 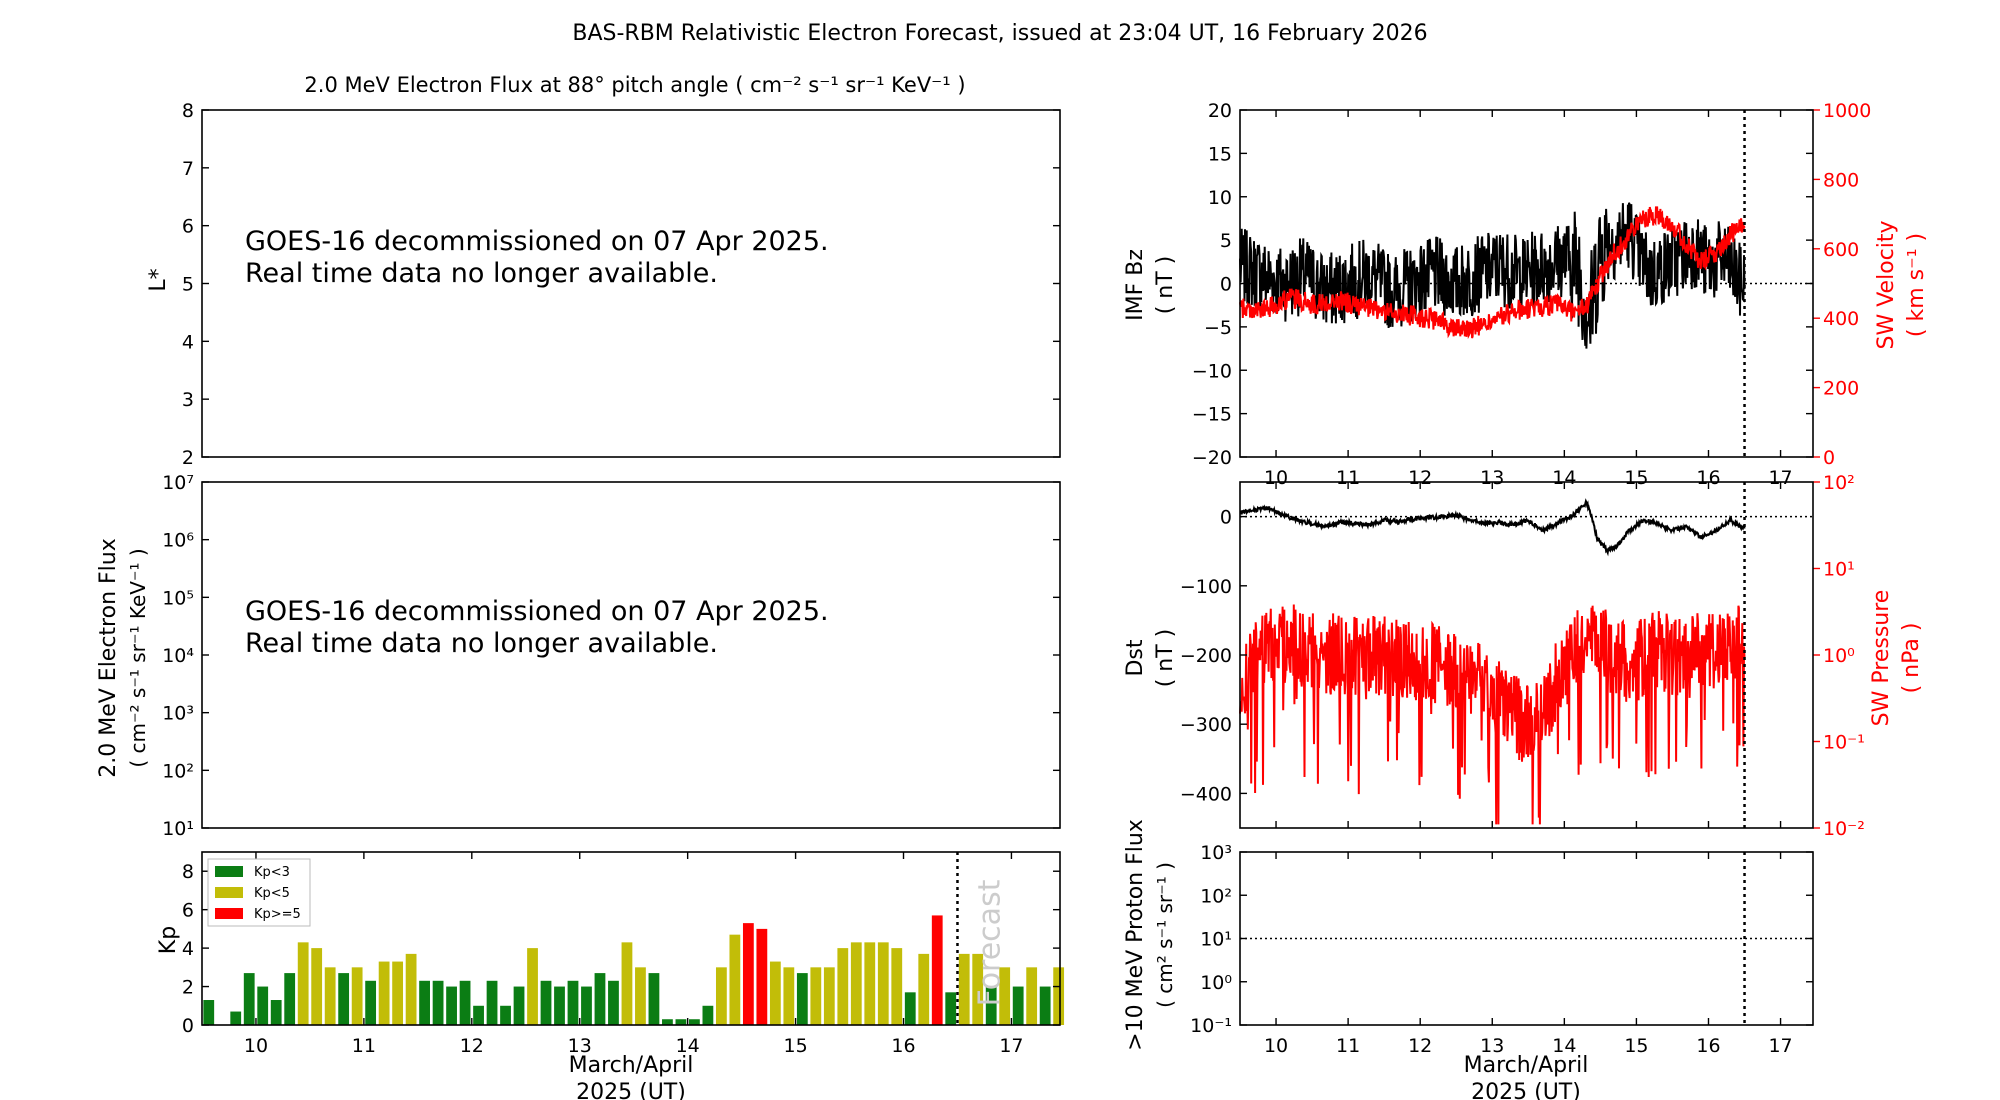 I want to click on imf-y2label-line1: SW Velocity, so click(x=1886, y=284).